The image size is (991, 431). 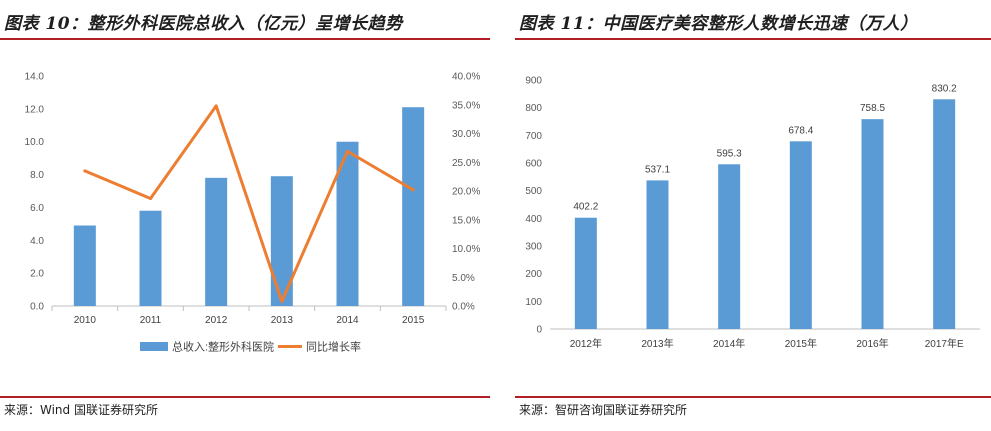 I want to click on y-tick-label: 800, so click(x=533, y=108).